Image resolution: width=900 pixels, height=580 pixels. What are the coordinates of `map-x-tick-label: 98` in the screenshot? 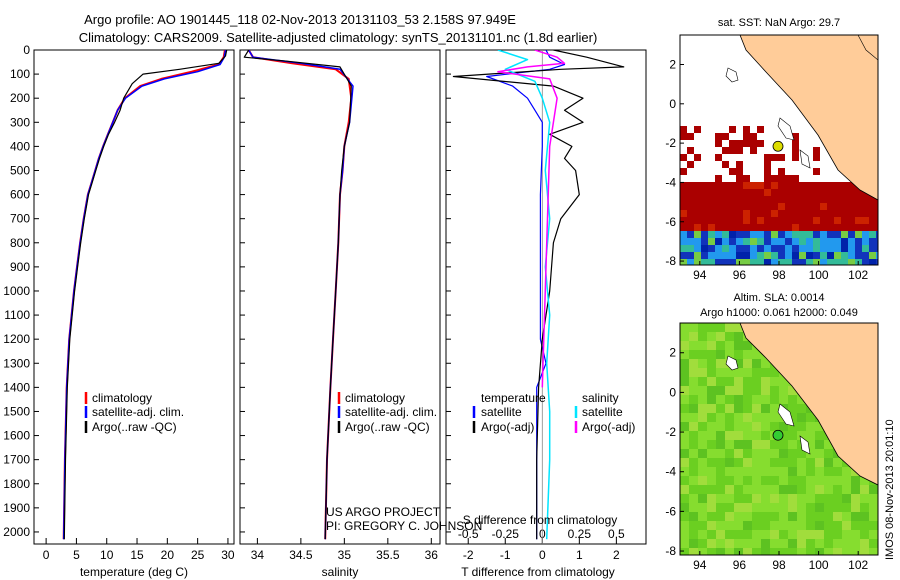 It's located at (779, 565).